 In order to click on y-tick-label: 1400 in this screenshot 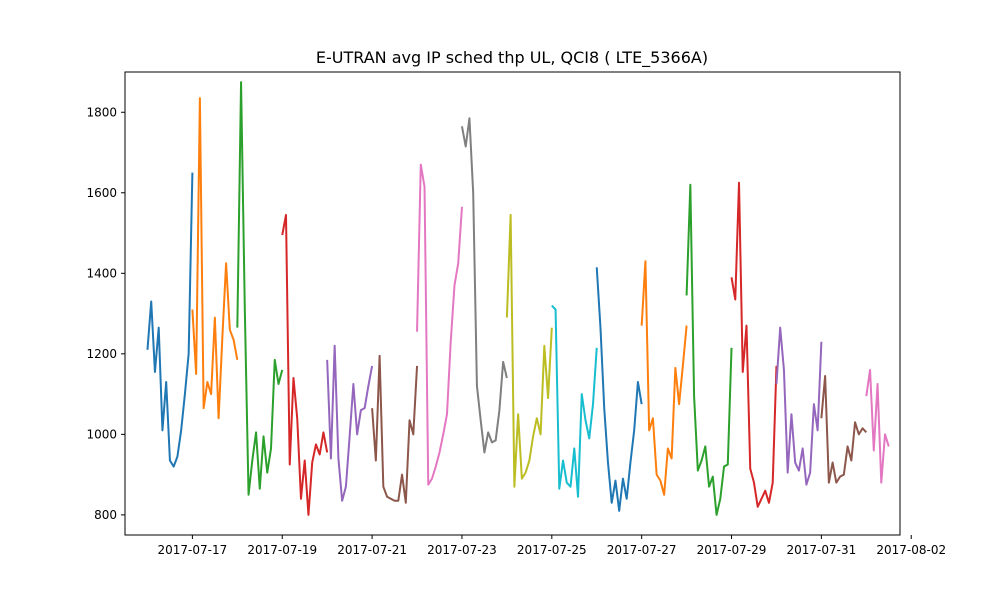, I will do `click(101, 273)`.